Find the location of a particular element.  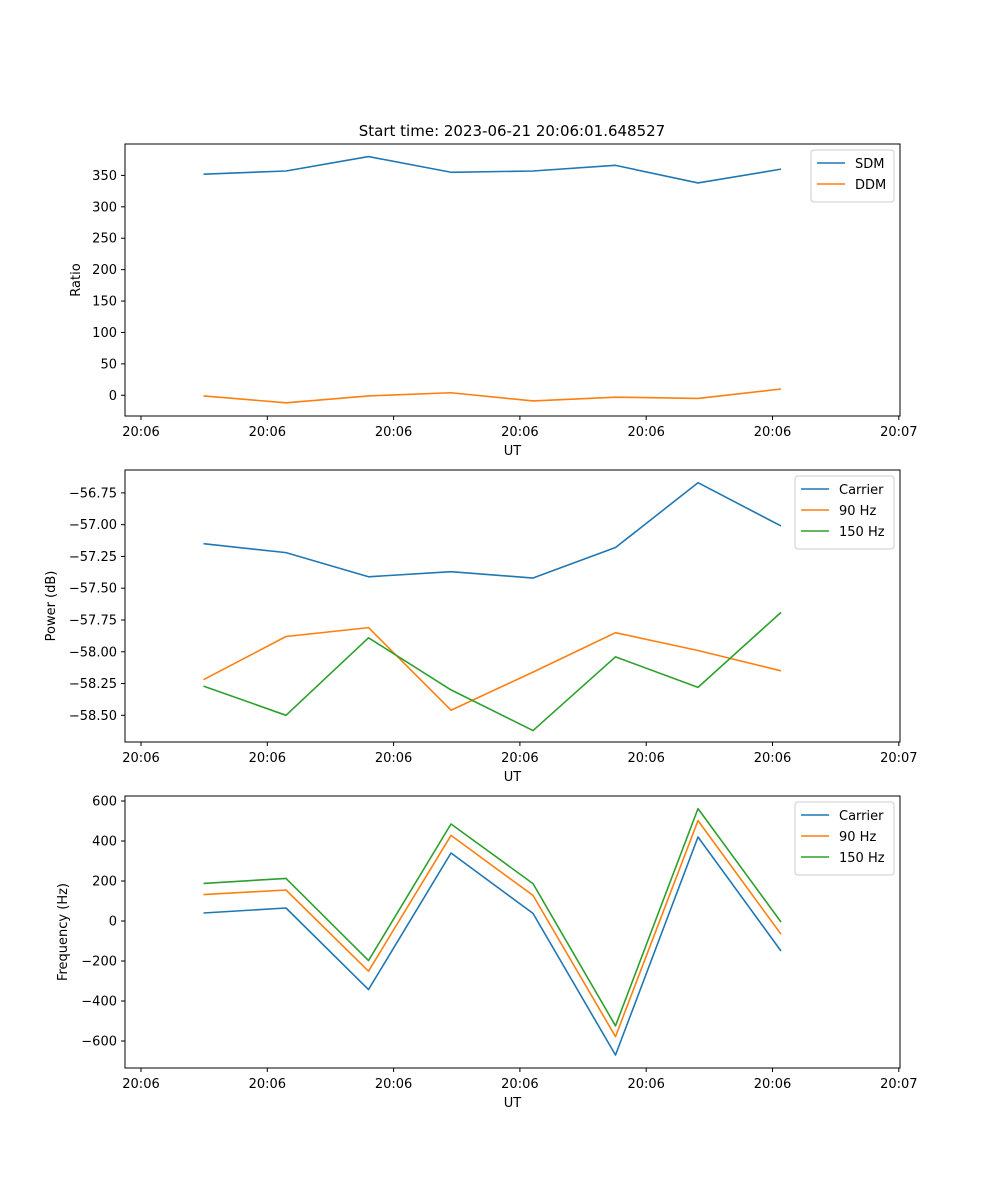

y-axis-label: Power (dB) is located at coordinates (51, 606).